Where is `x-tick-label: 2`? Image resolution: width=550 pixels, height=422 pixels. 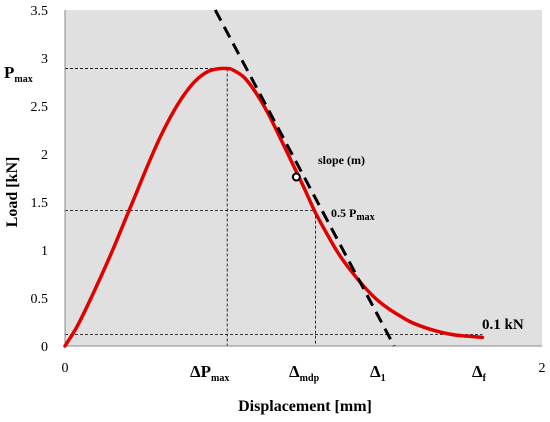 x-tick-label: 2 is located at coordinates (542, 368).